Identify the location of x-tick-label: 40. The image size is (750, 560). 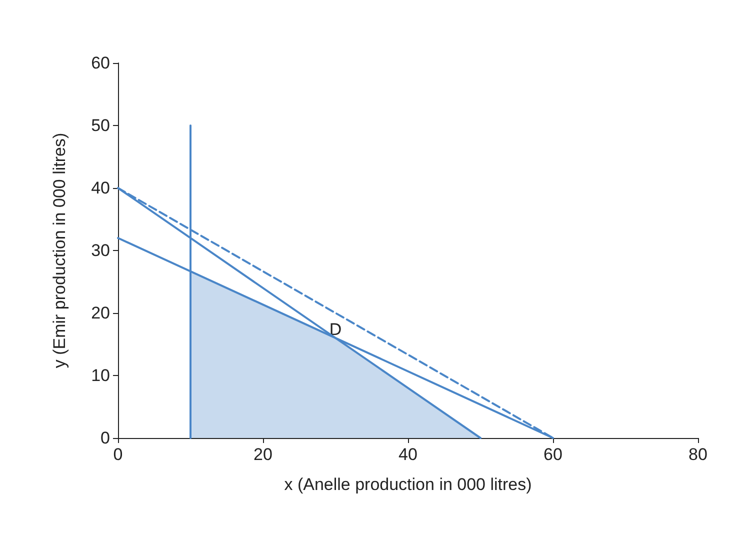
(408, 454).